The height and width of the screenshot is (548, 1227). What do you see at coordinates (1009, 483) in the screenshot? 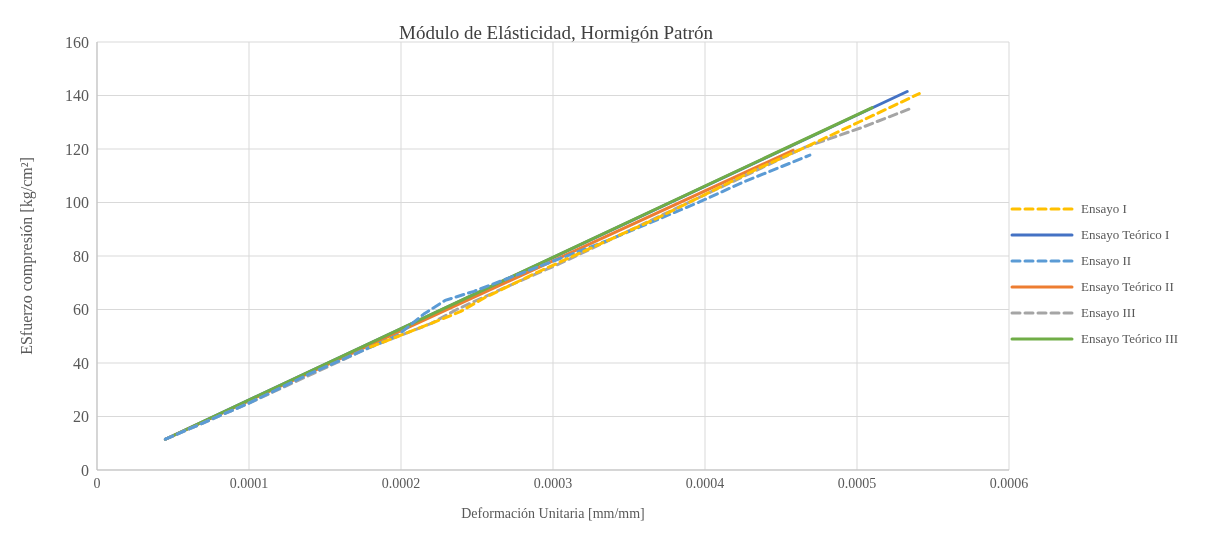
I see `x-tick-label: 0.0006` at bounding box center [1009, 483].